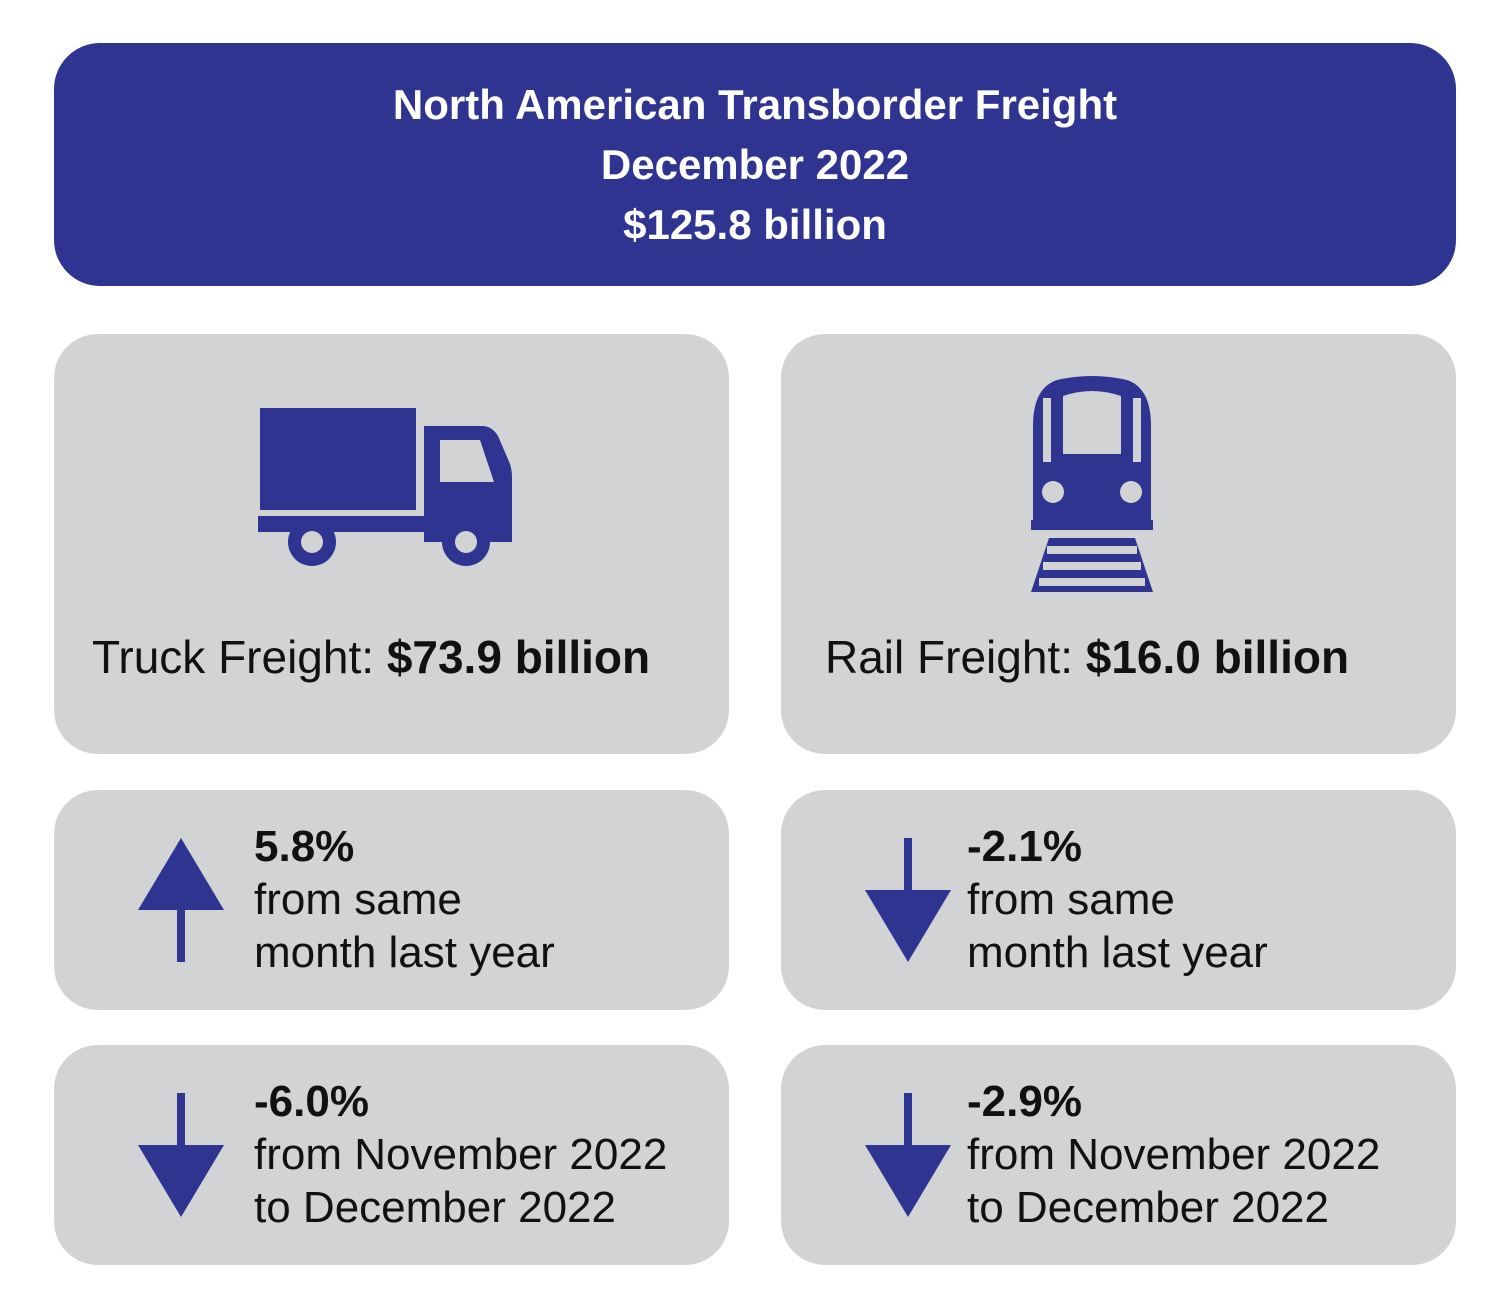 Image resolution: width=1506 pixels, height=1312 pixels. What do you see at coordinates (311, 1101) in the screenshot?
I see `truck-mom-percent: -6.0%` at bounding box center [311, 1101].